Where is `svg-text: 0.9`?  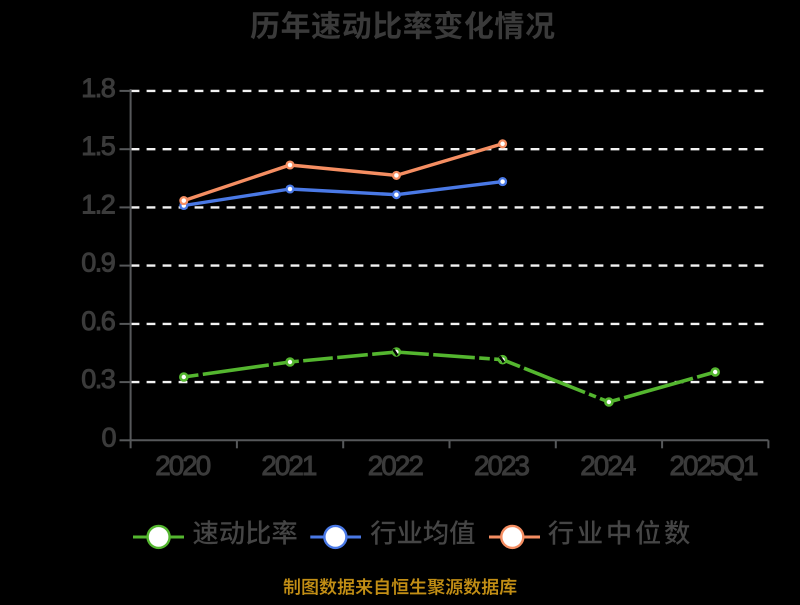 svg-text: 0.9 is located at coordinates (98, 263).